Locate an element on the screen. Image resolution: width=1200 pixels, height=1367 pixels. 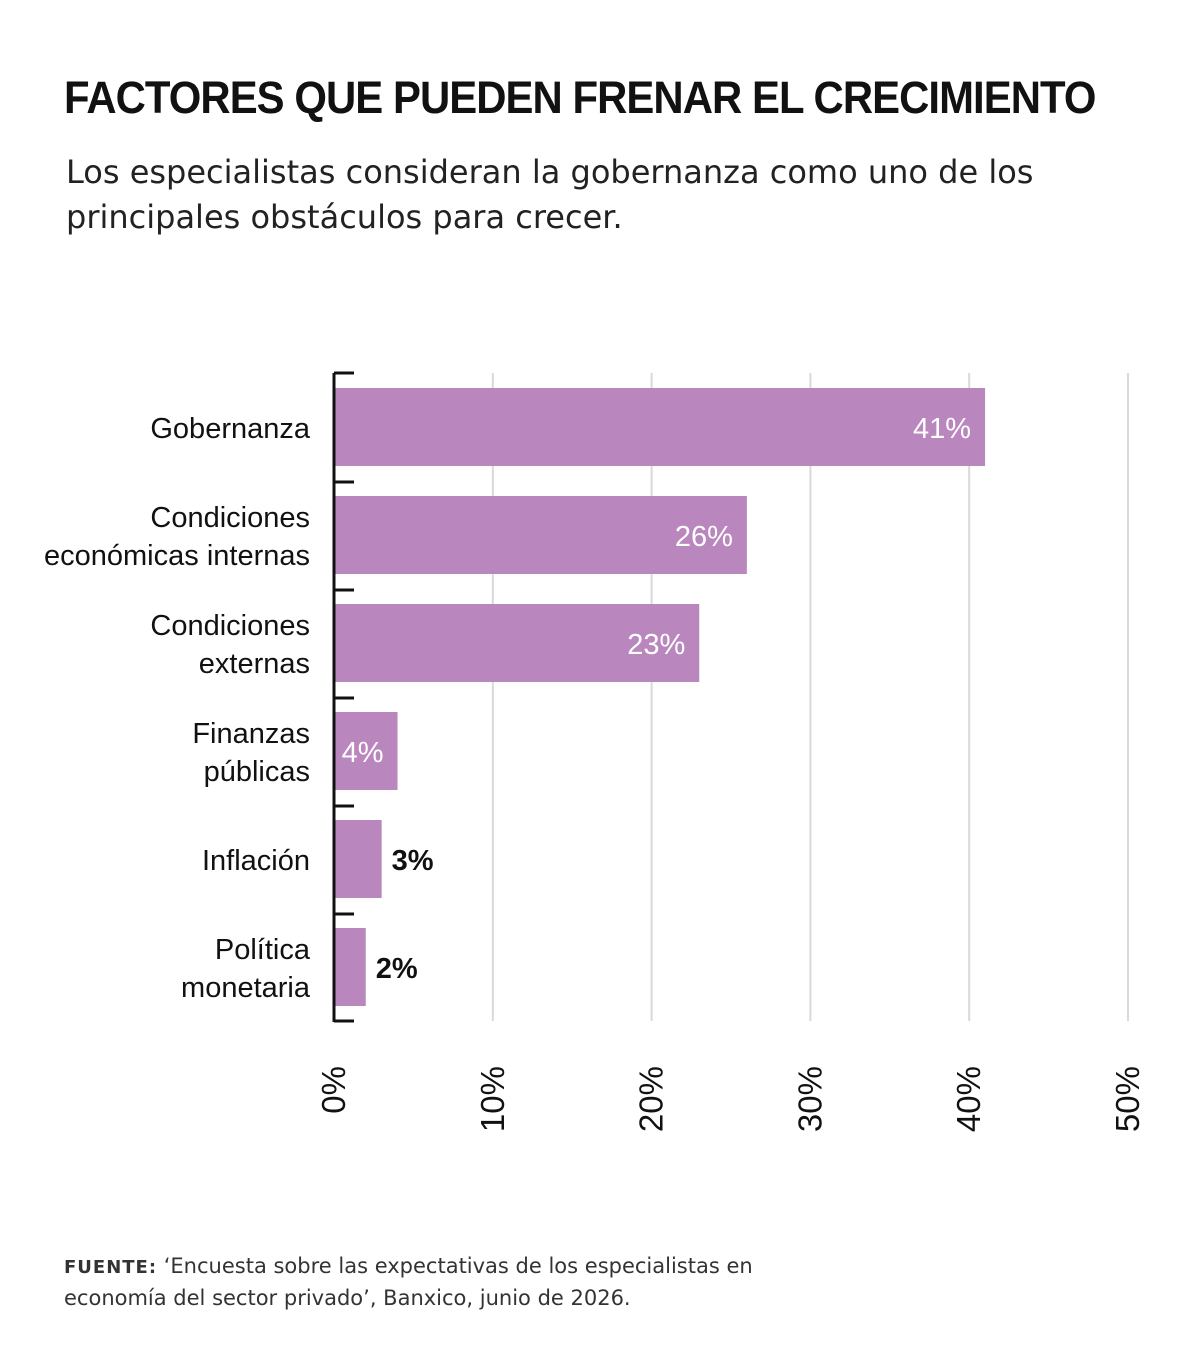
x-tick-label: 20% is located at coordinates (651, 1099).